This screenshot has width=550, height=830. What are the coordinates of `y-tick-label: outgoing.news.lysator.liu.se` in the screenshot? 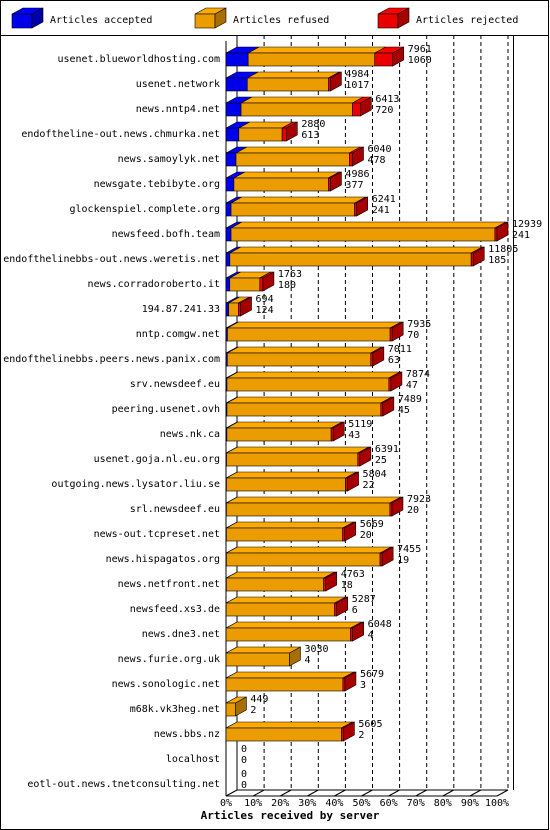 It's located at (135, 484).